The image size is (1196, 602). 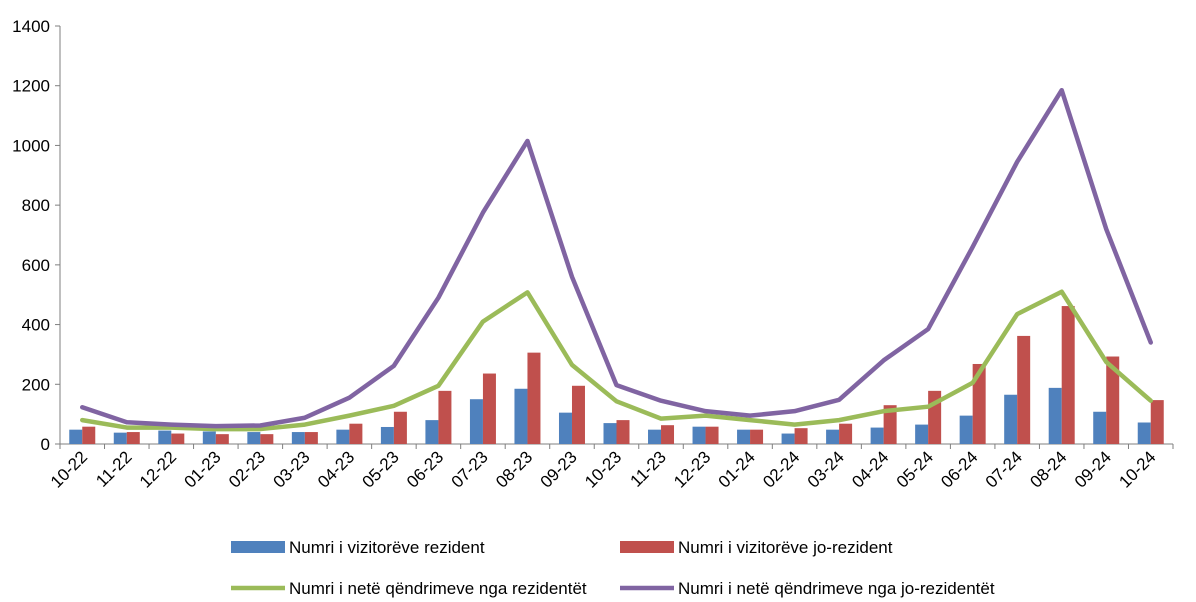 I want to click on y-tick-label: 600, so click(x=36, y=265).